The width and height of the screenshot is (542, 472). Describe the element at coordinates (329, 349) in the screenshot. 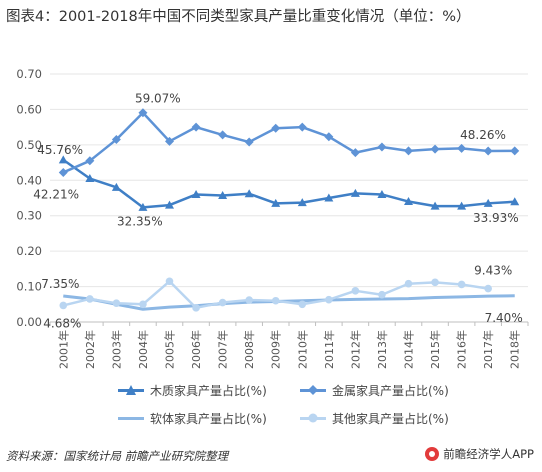

I see `x-tick-label: 2011年` at that location.